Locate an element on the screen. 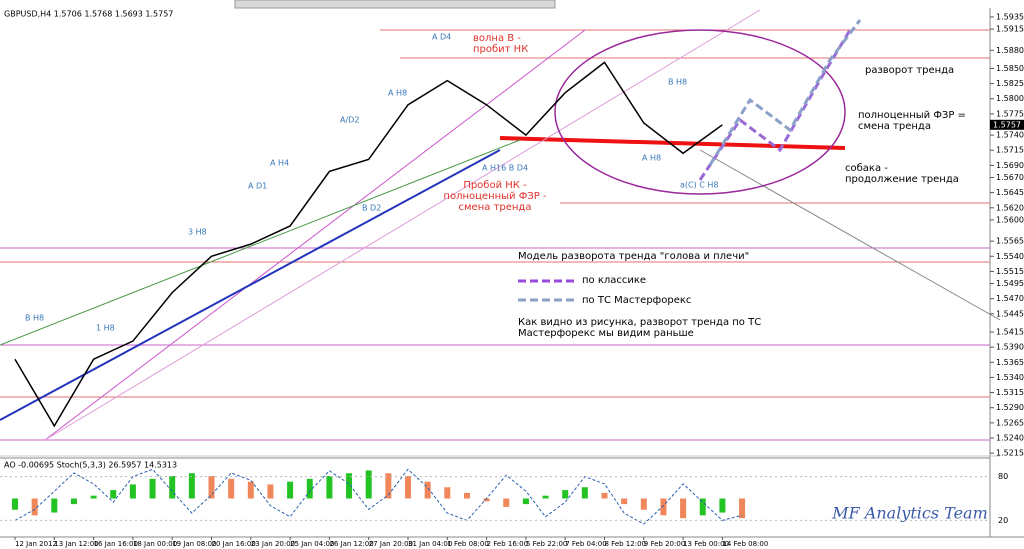 This screenshot has width=1024, height=549. y-tick-label: 1.5800 is located at coordinates (1010, 98).